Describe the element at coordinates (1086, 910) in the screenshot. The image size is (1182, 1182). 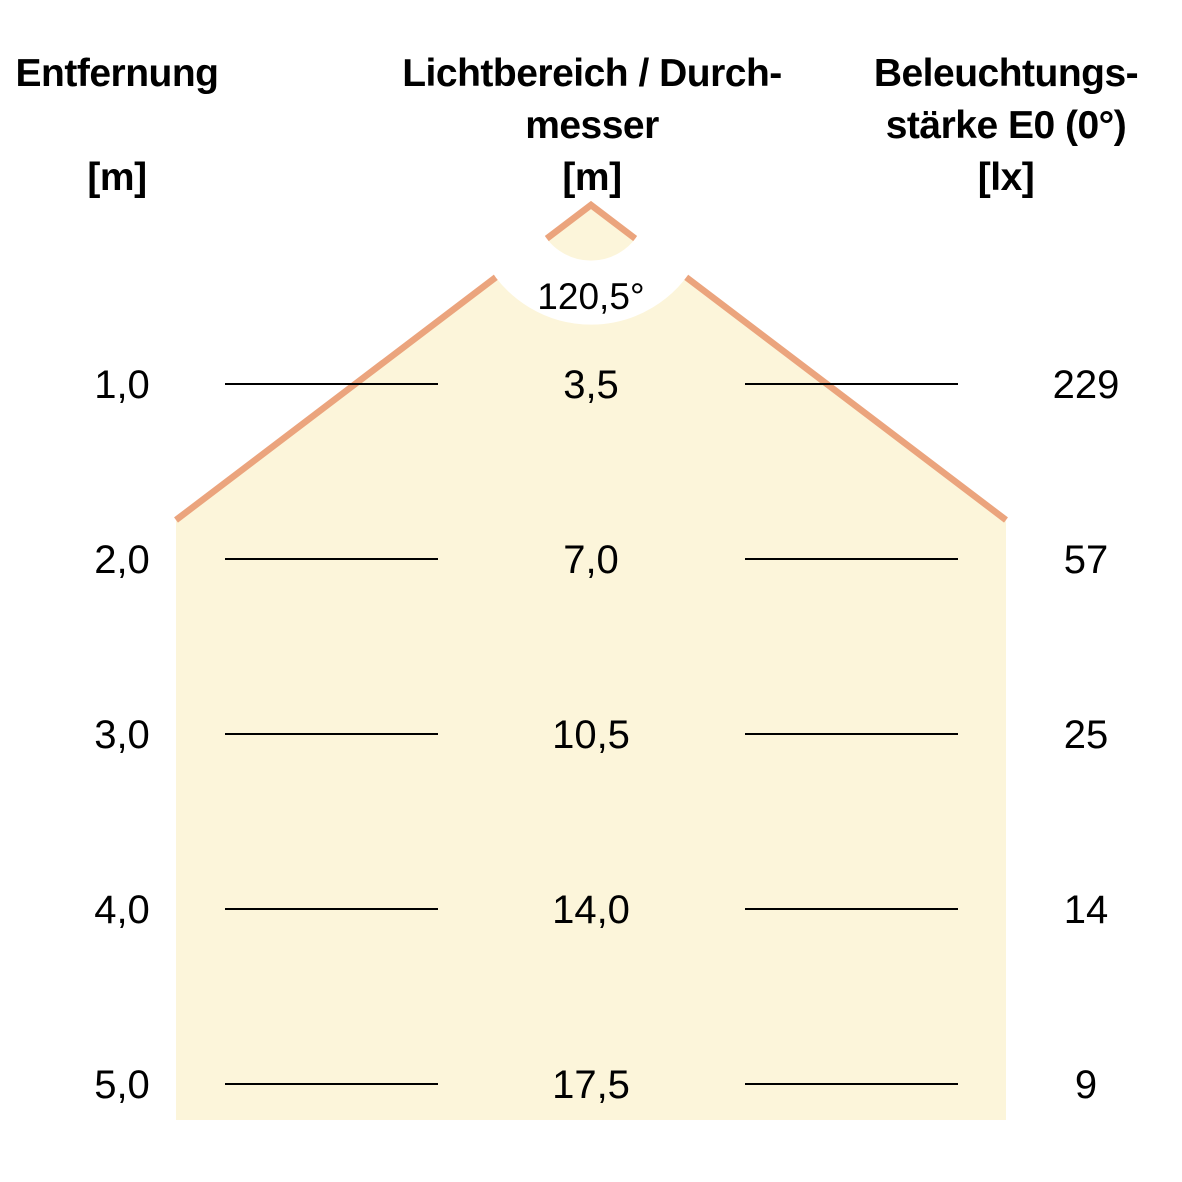
I see `illuminance-value: 14` at that location.